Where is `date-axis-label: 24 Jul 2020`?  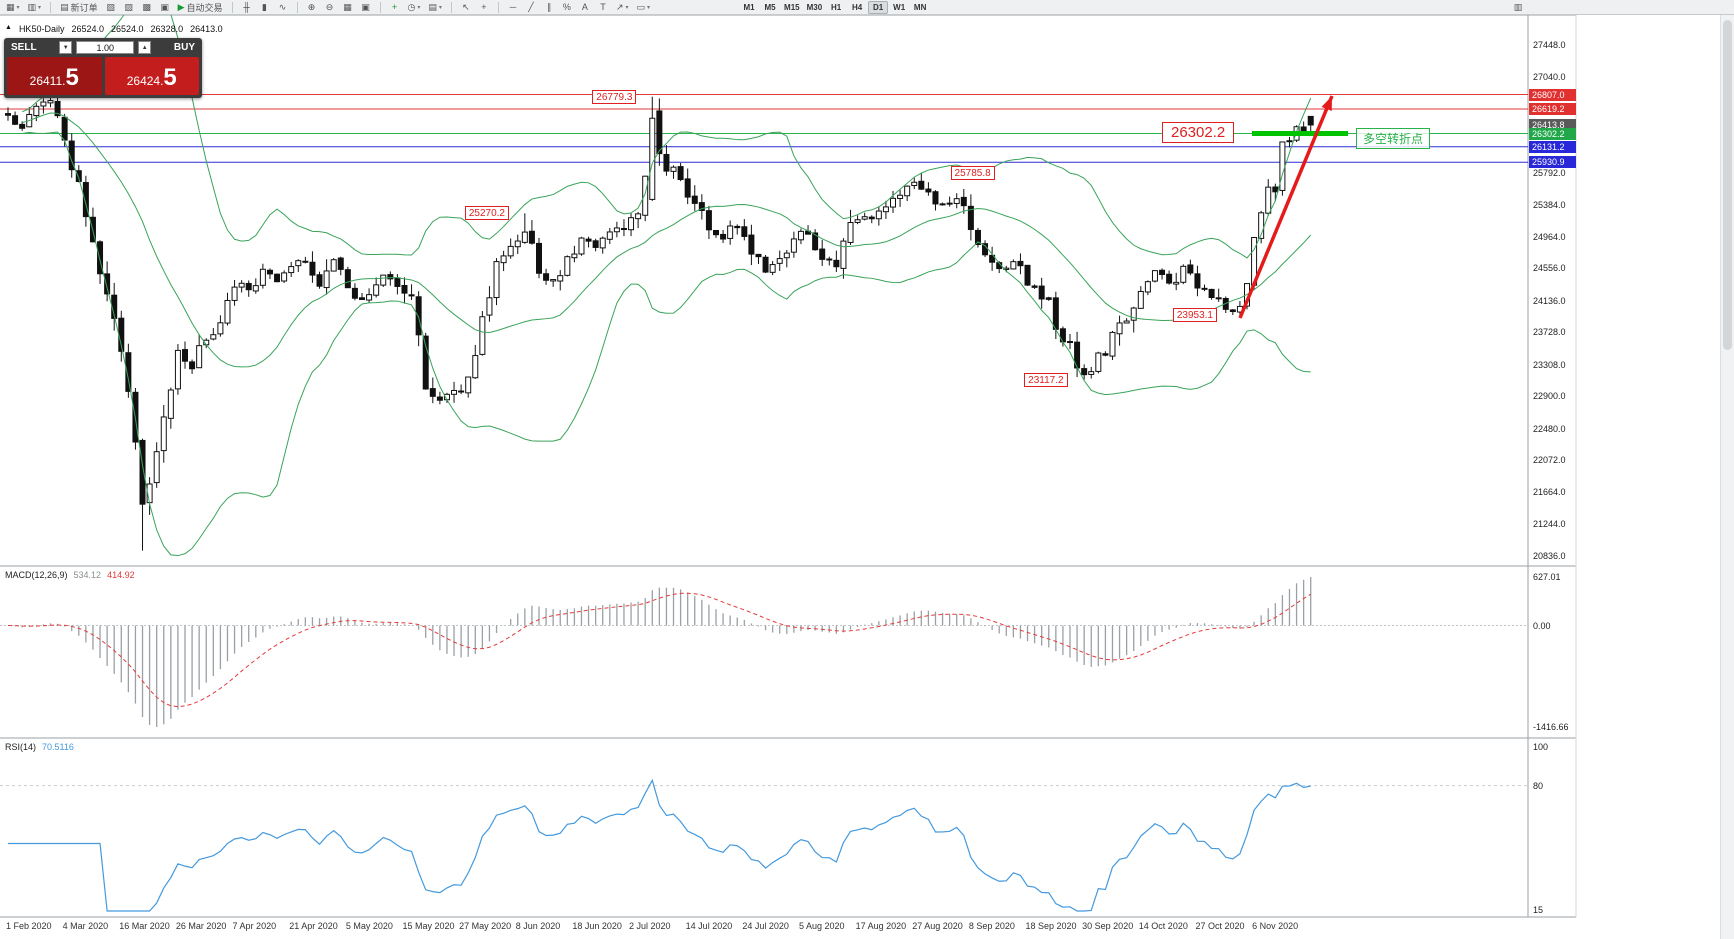 date-axis-label: 24 Jul 2020 is located at coordinates (765, 926).